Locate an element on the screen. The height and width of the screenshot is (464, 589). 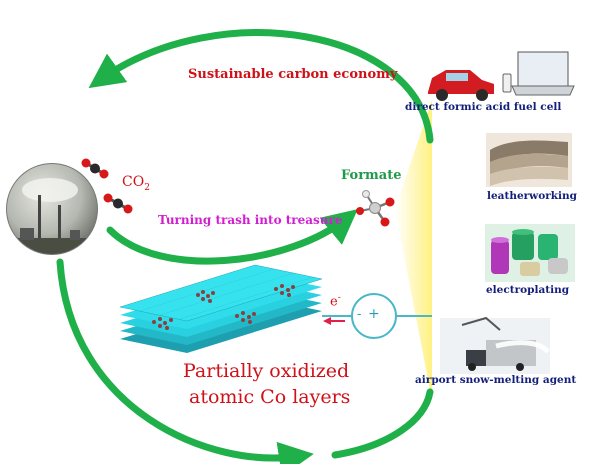
battery-minus: - is located at coordinates (359, 314).